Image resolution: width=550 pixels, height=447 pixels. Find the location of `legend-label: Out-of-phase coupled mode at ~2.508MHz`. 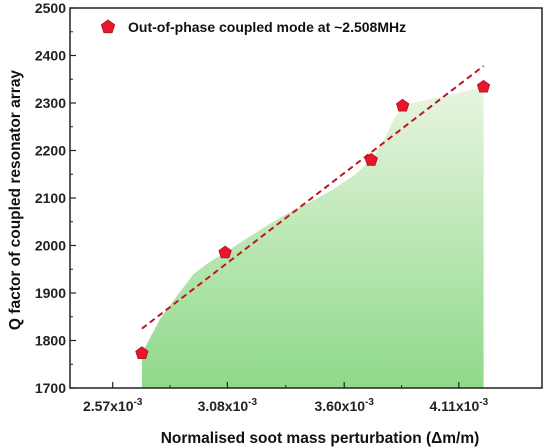

legend-label: Out-of-phase coupled mode at ~2.508MHz is located at coordinates (267, 27).